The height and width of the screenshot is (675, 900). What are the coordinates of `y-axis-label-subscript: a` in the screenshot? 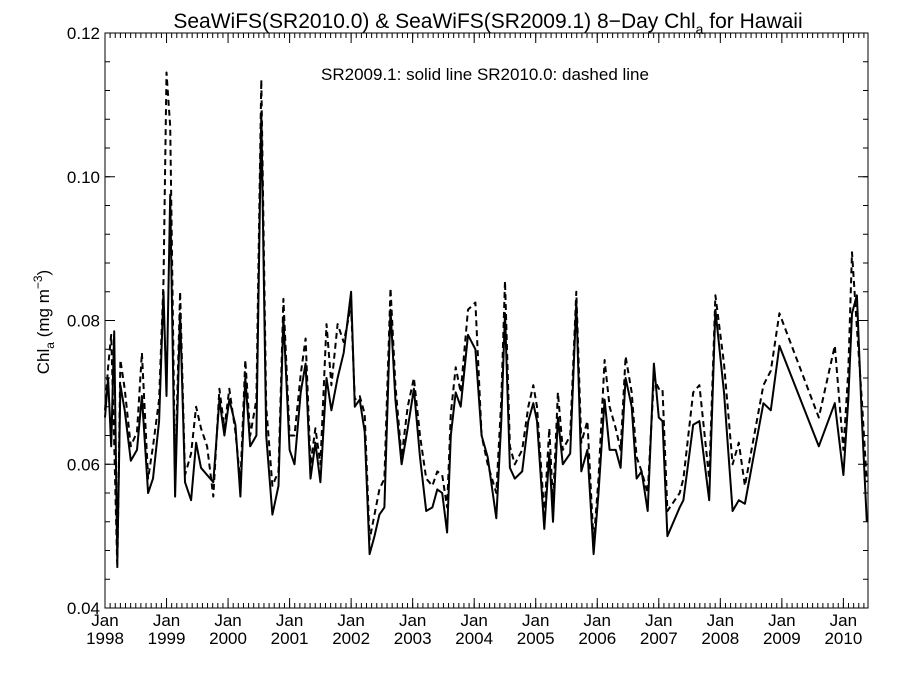 It's located at (50, 345).